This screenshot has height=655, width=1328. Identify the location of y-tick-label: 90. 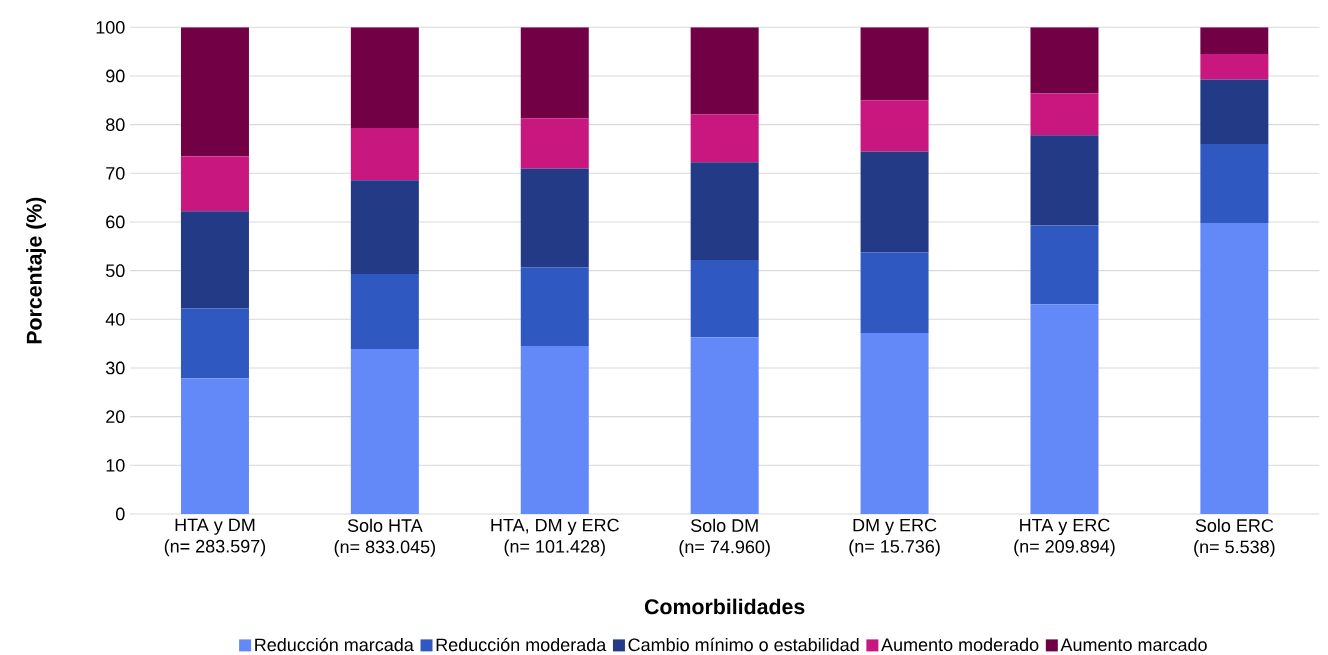
(115, 76).